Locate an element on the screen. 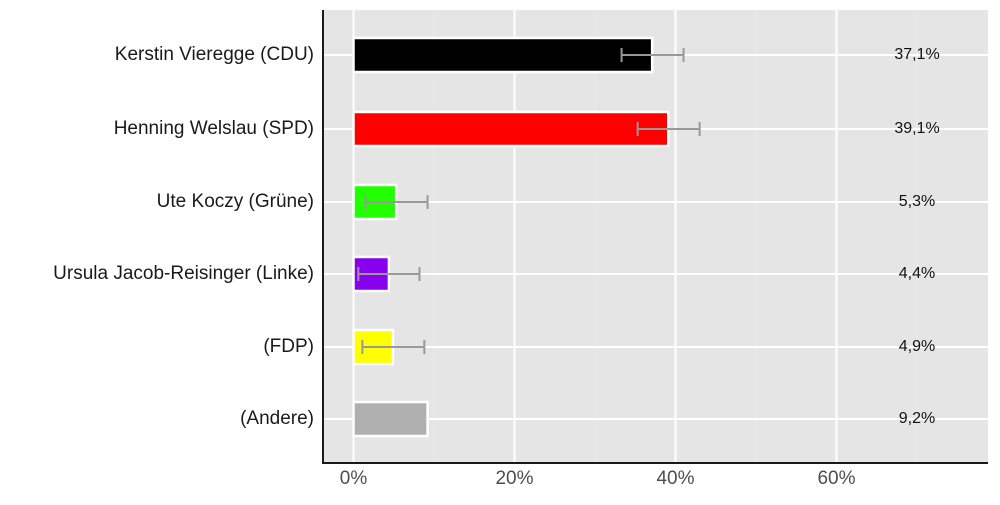  value-label: 9,2% is located at coordinates (917, 418).